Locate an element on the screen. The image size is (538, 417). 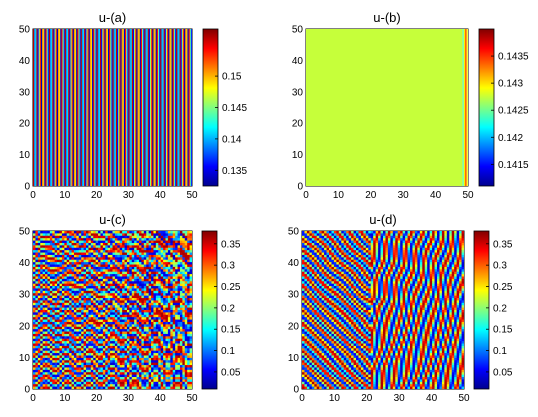
y-tick-label: 30 is located at coordinates (298, 92).